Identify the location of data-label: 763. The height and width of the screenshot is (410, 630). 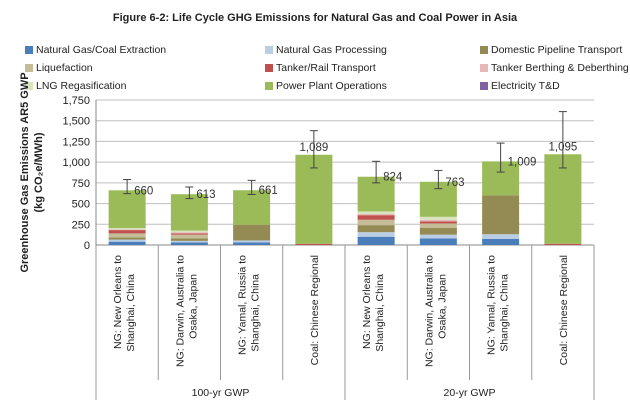
(454, 183).